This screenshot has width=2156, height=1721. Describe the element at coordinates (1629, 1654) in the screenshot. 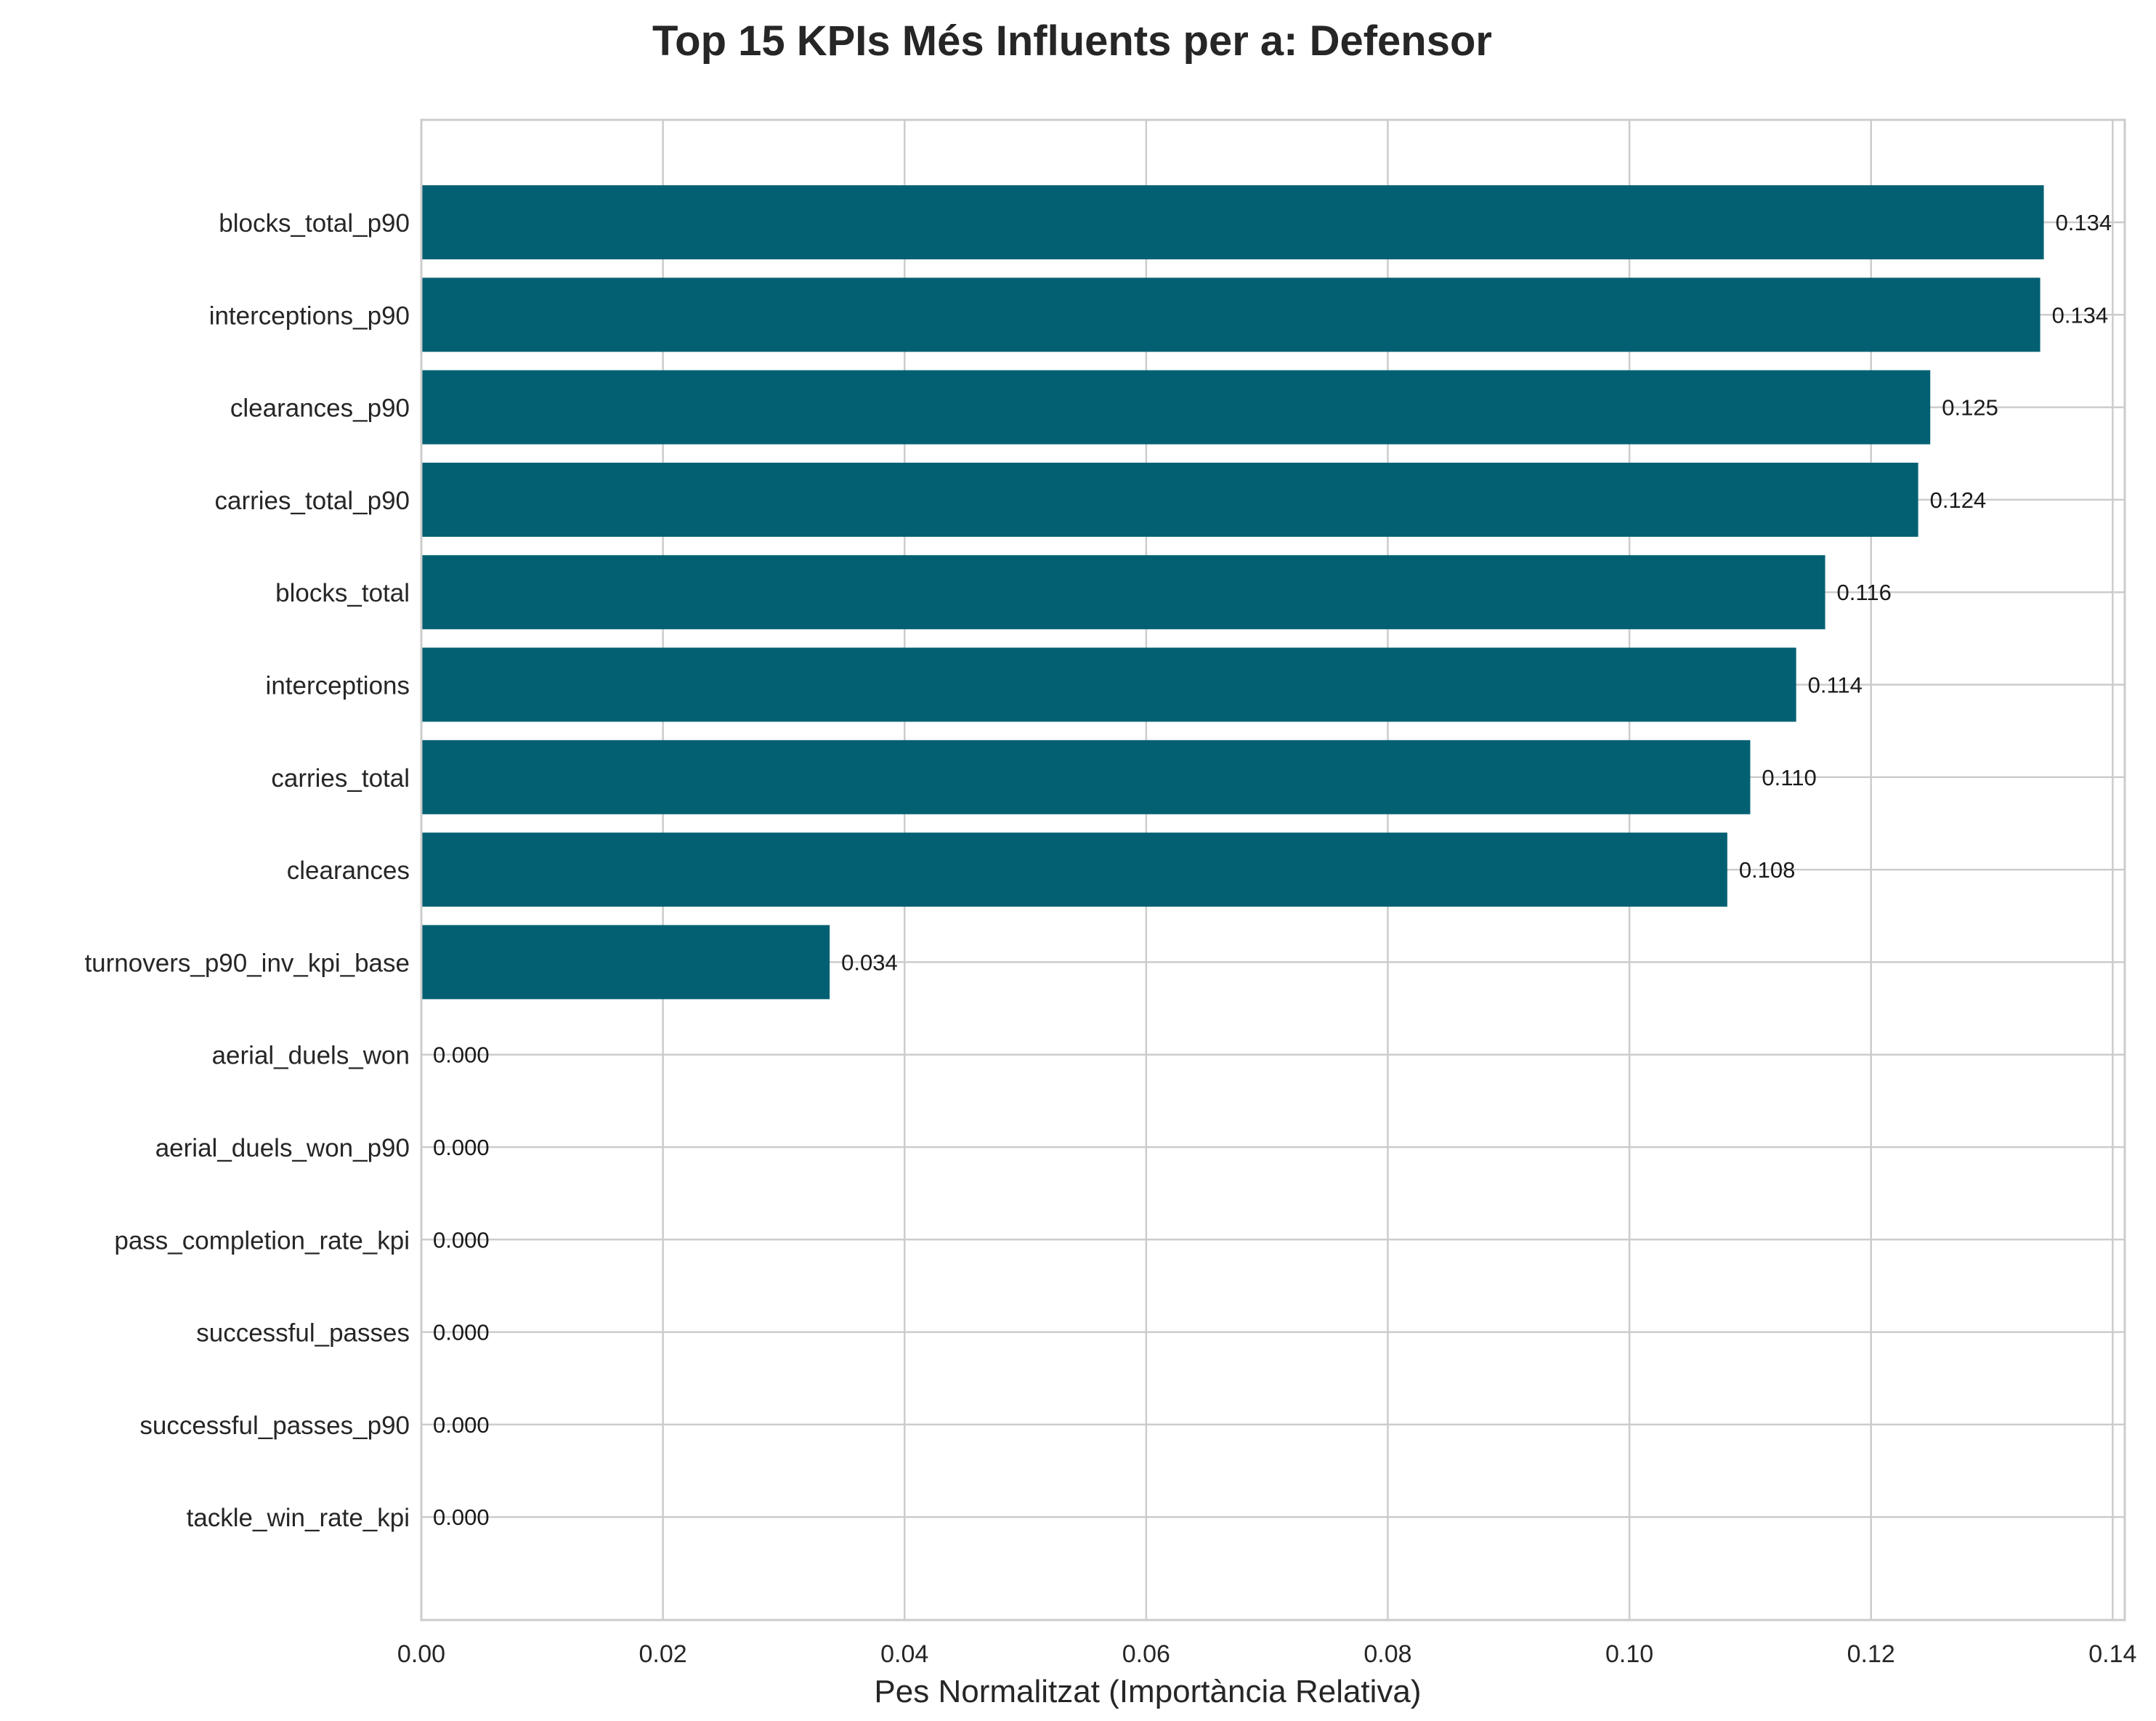

I see `x-tick-label: 0.10` at that location.